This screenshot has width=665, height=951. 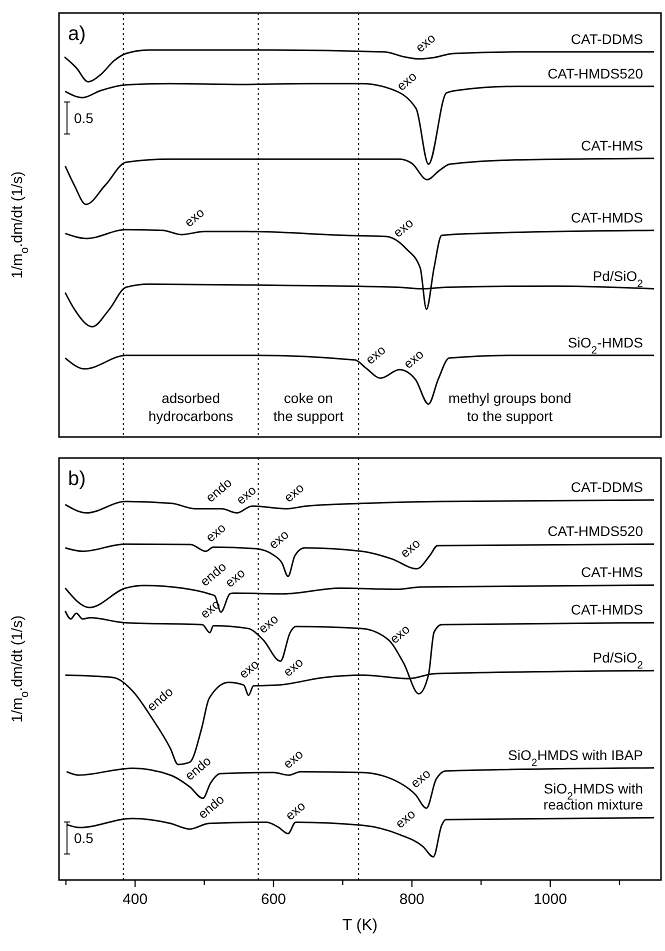 What do you see at coordinates (191, 407) in the screenshot?
I see `annotation: adsorbed hydrocarbons` at bounding box center [191, 407].